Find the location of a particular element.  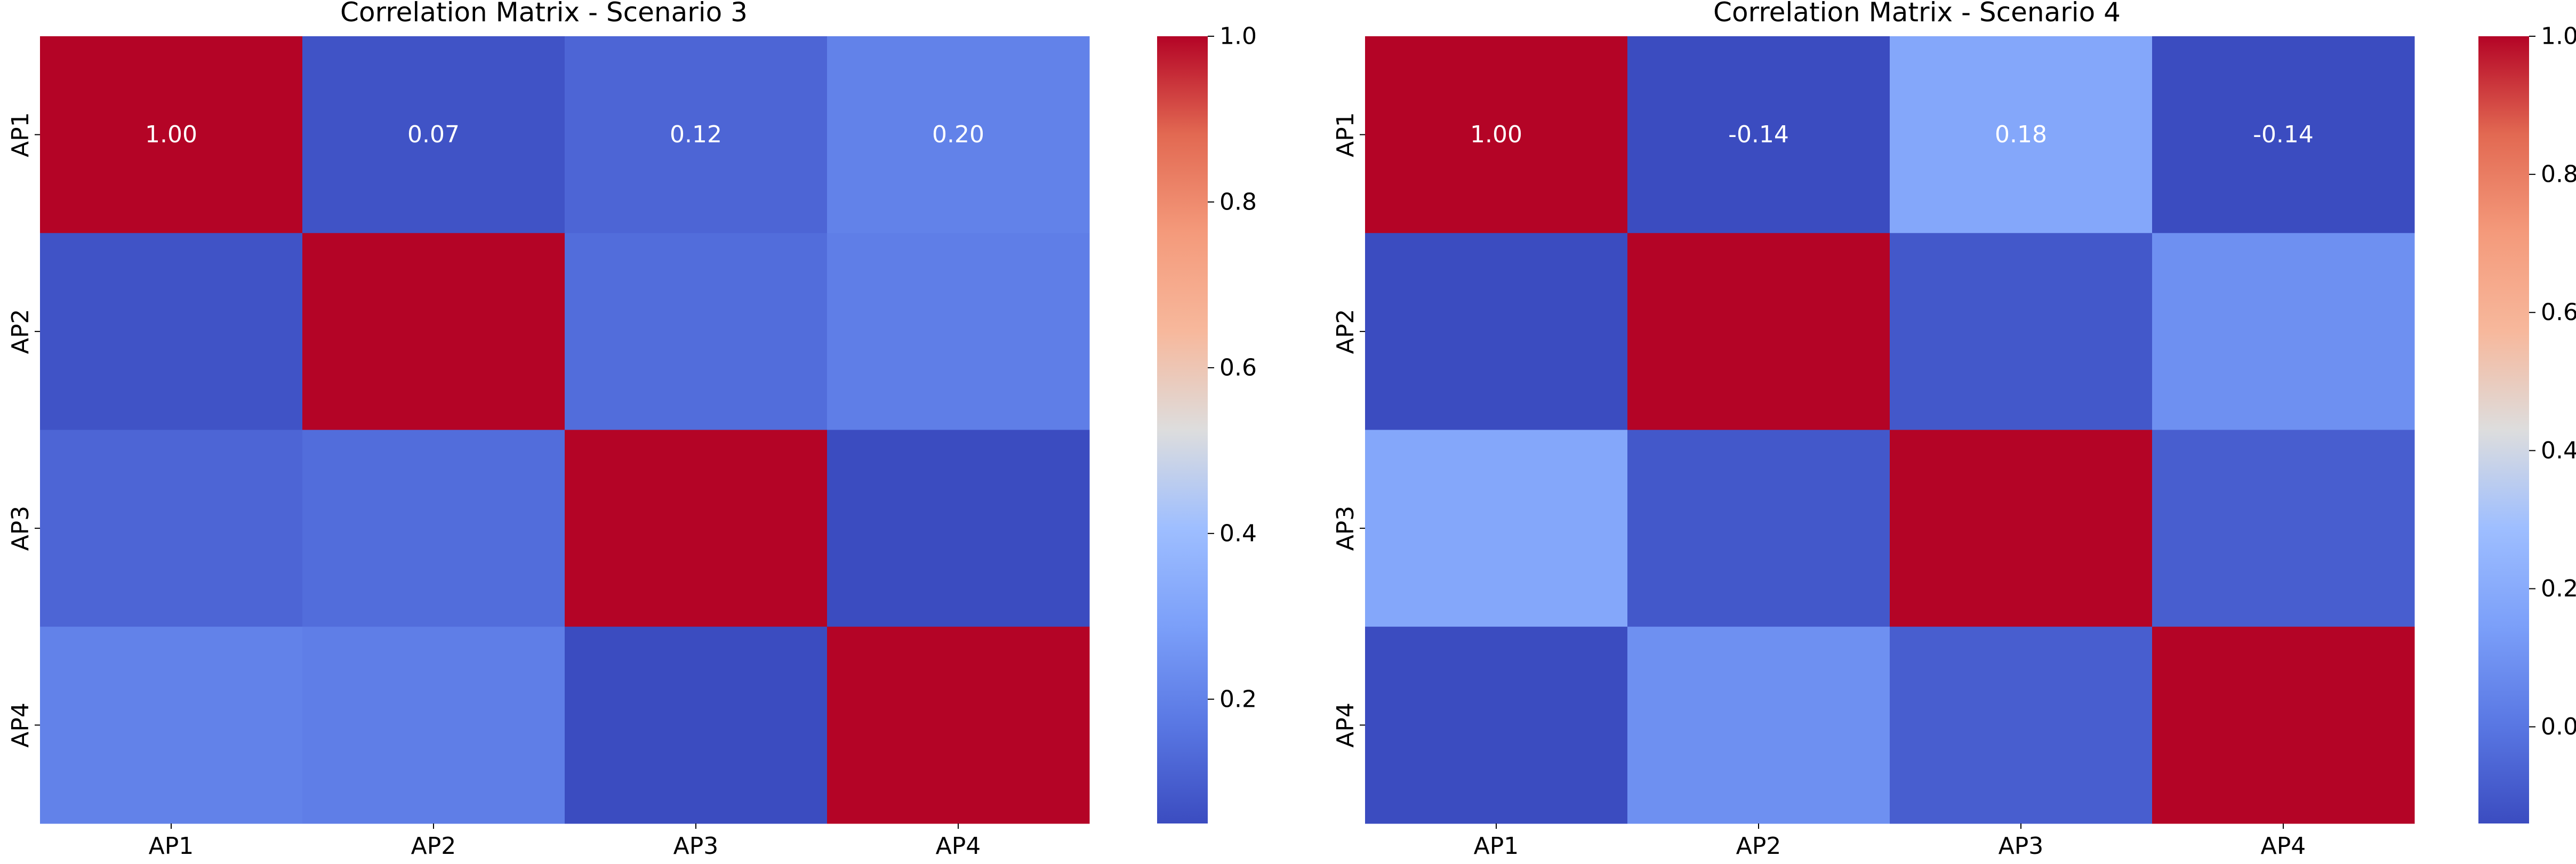

chart-title: Correlation Matrix - Scenario 3 is located at coordinates (544, 14).